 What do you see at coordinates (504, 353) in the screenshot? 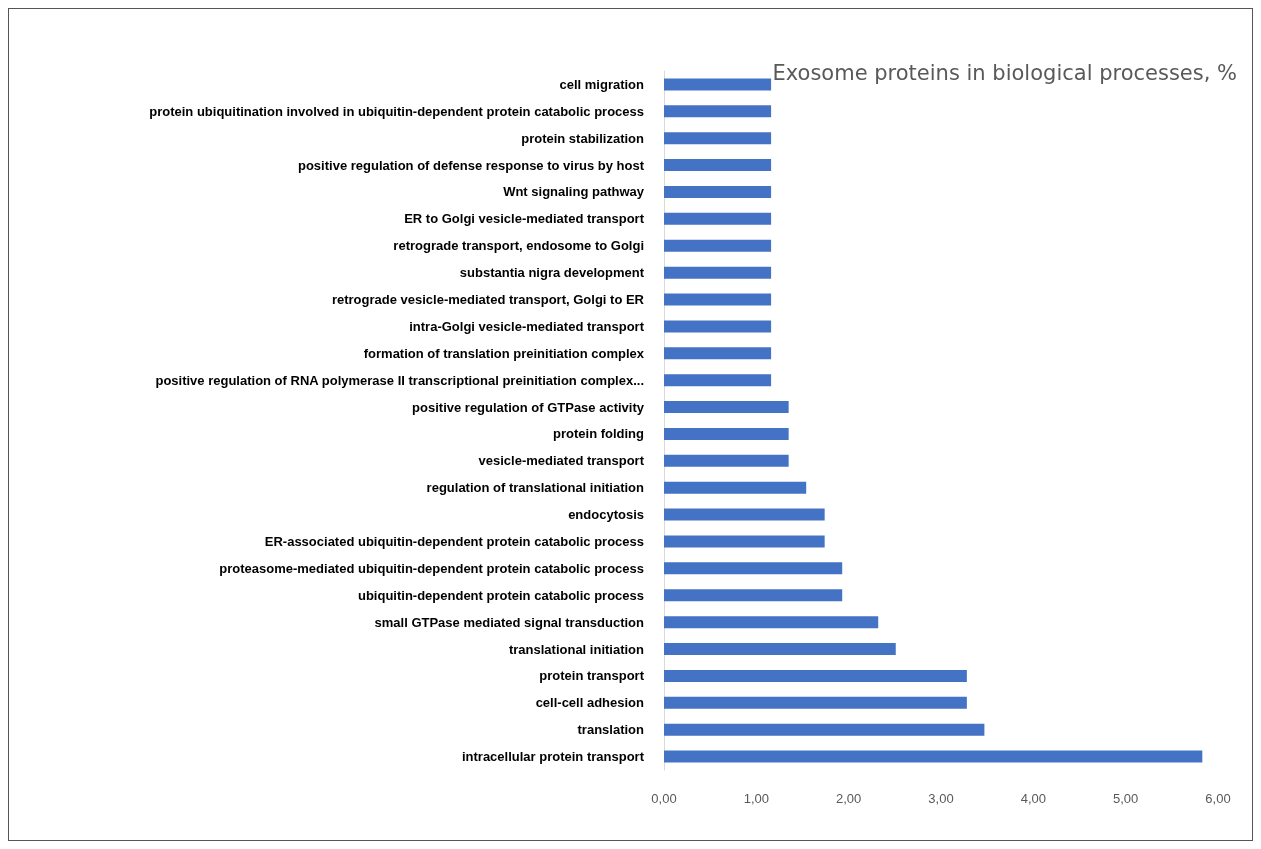
I see `y-tick-label: formation of translation preinitiation complex` at bounding box center [504, 353].